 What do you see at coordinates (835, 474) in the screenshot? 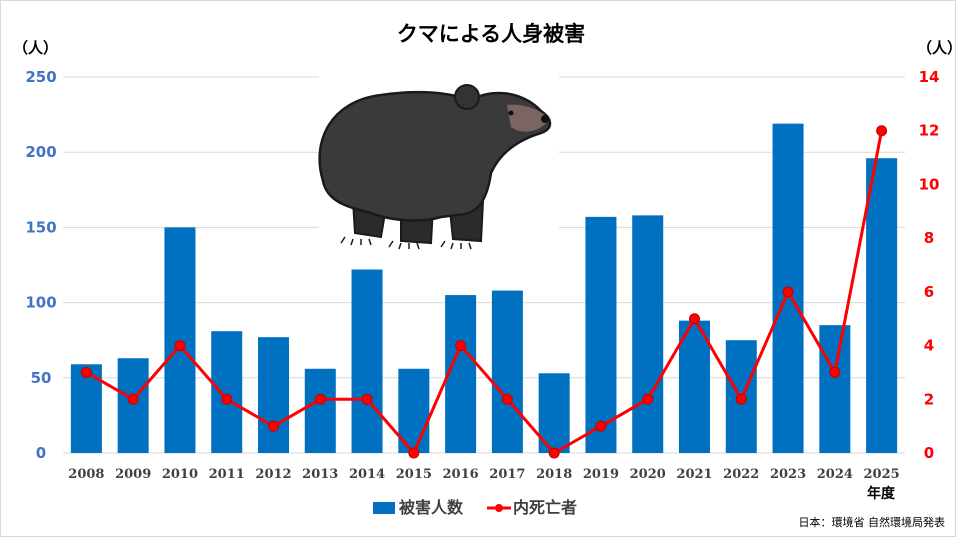
I see `x-tick-label: 2024` at bounding box center [835, 474].